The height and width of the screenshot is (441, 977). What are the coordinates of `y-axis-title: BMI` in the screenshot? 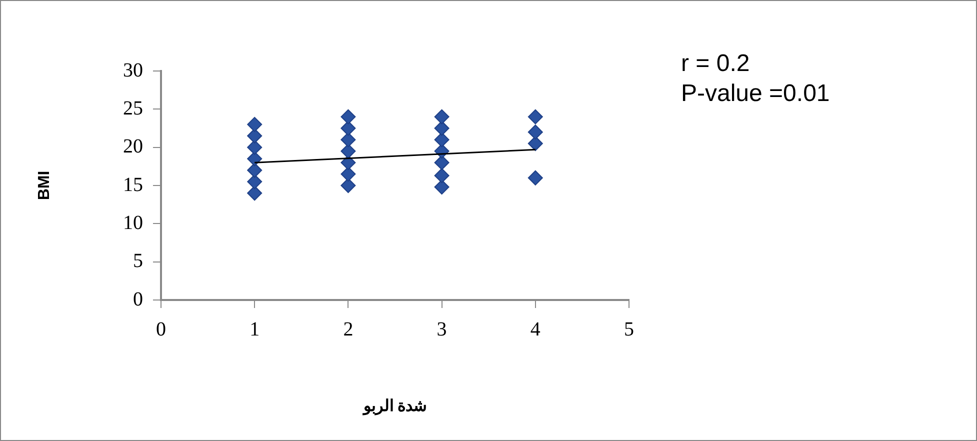 It's located at (44, 185).